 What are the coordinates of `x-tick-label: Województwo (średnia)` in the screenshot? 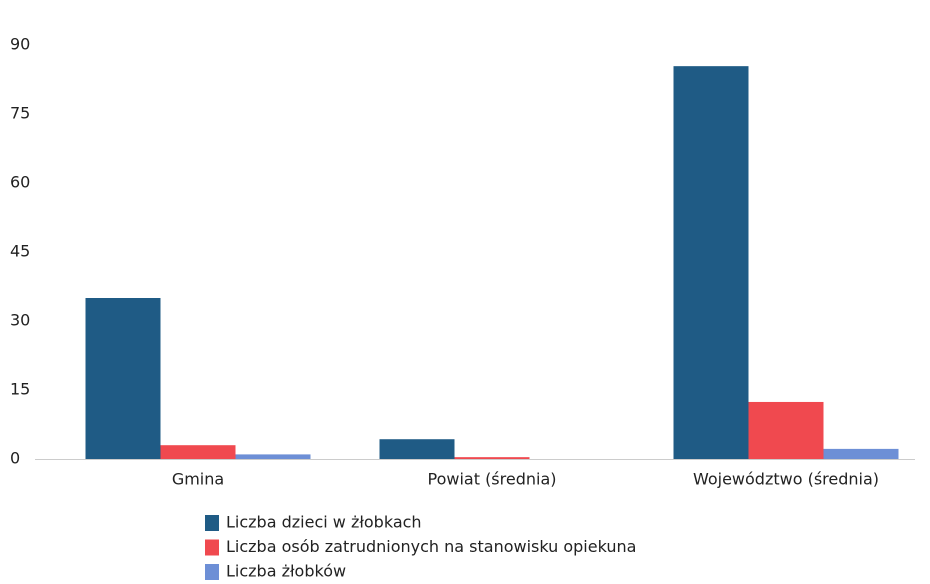 It's located at (786, 479).